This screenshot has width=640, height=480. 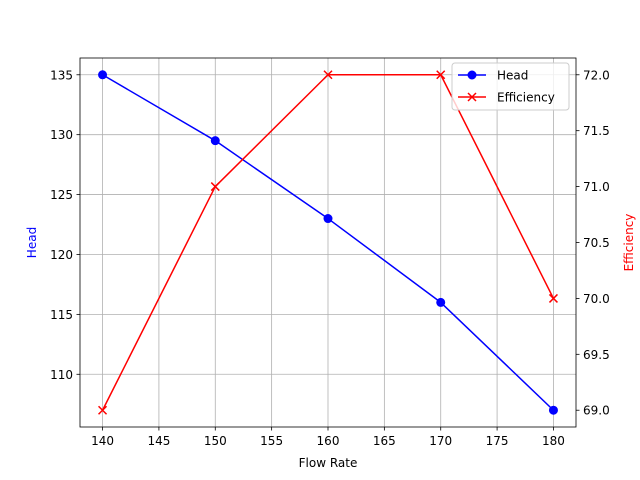 What do you see at coordinates (384, 441) in the screenshot?
I see `x-tick-label: 165` at bounding box center [384, 441].